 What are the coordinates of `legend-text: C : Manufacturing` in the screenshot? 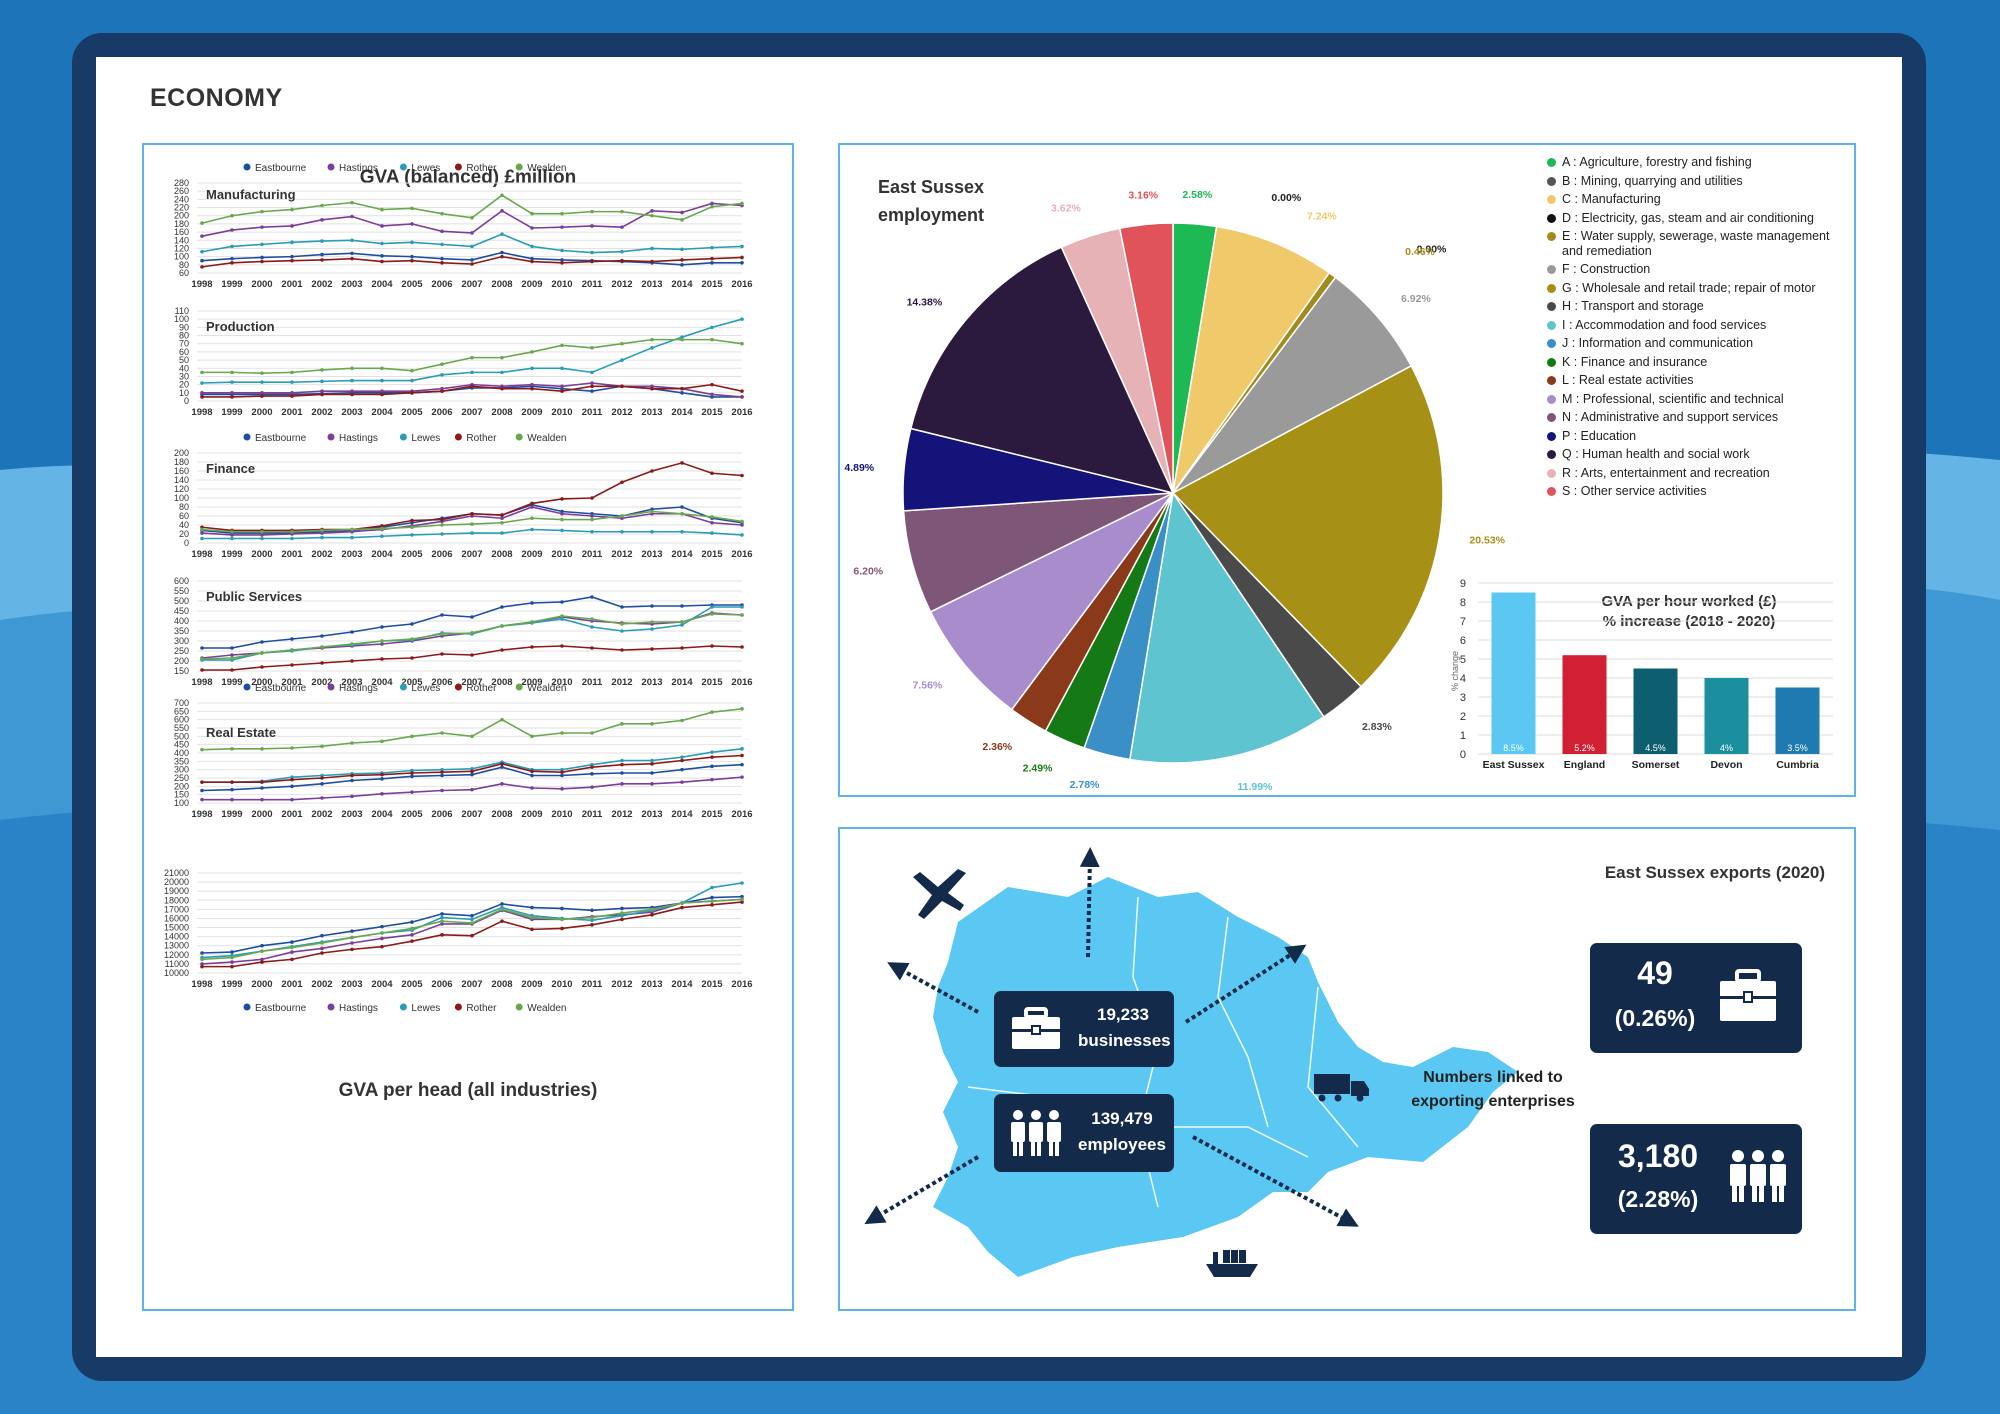 It's located at (1611, 199).